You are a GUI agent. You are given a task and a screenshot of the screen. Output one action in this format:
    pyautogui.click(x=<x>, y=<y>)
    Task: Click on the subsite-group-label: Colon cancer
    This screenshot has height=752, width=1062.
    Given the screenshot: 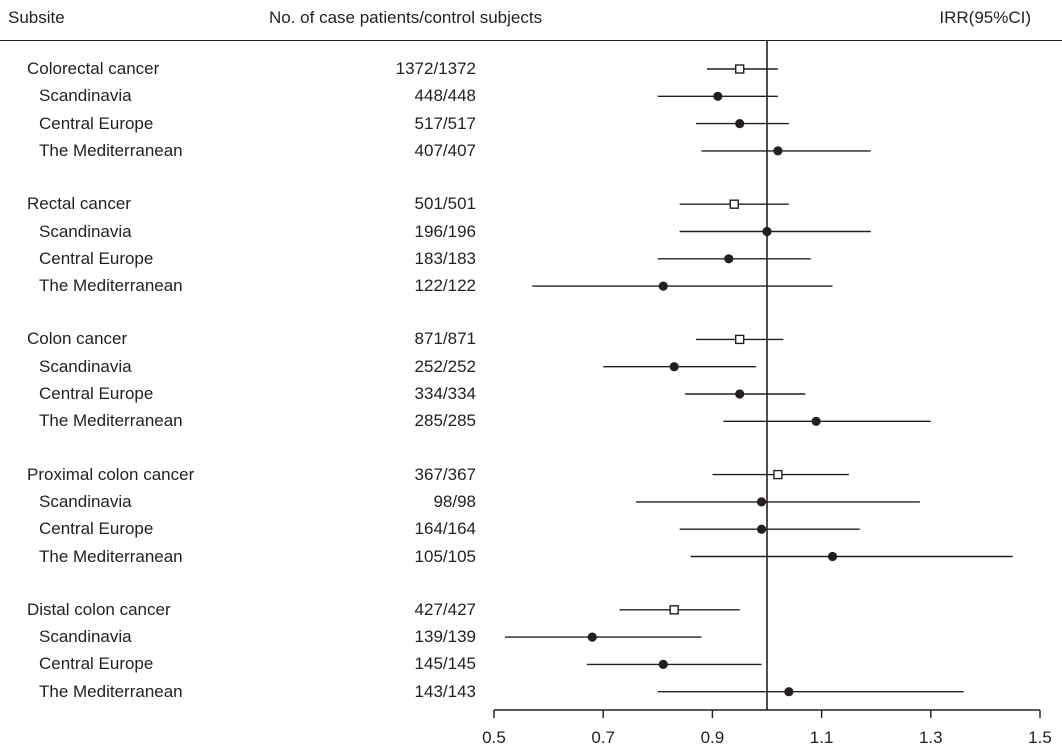 What is the action you would take?
    pyautogui.click(x=77, y=339)
    